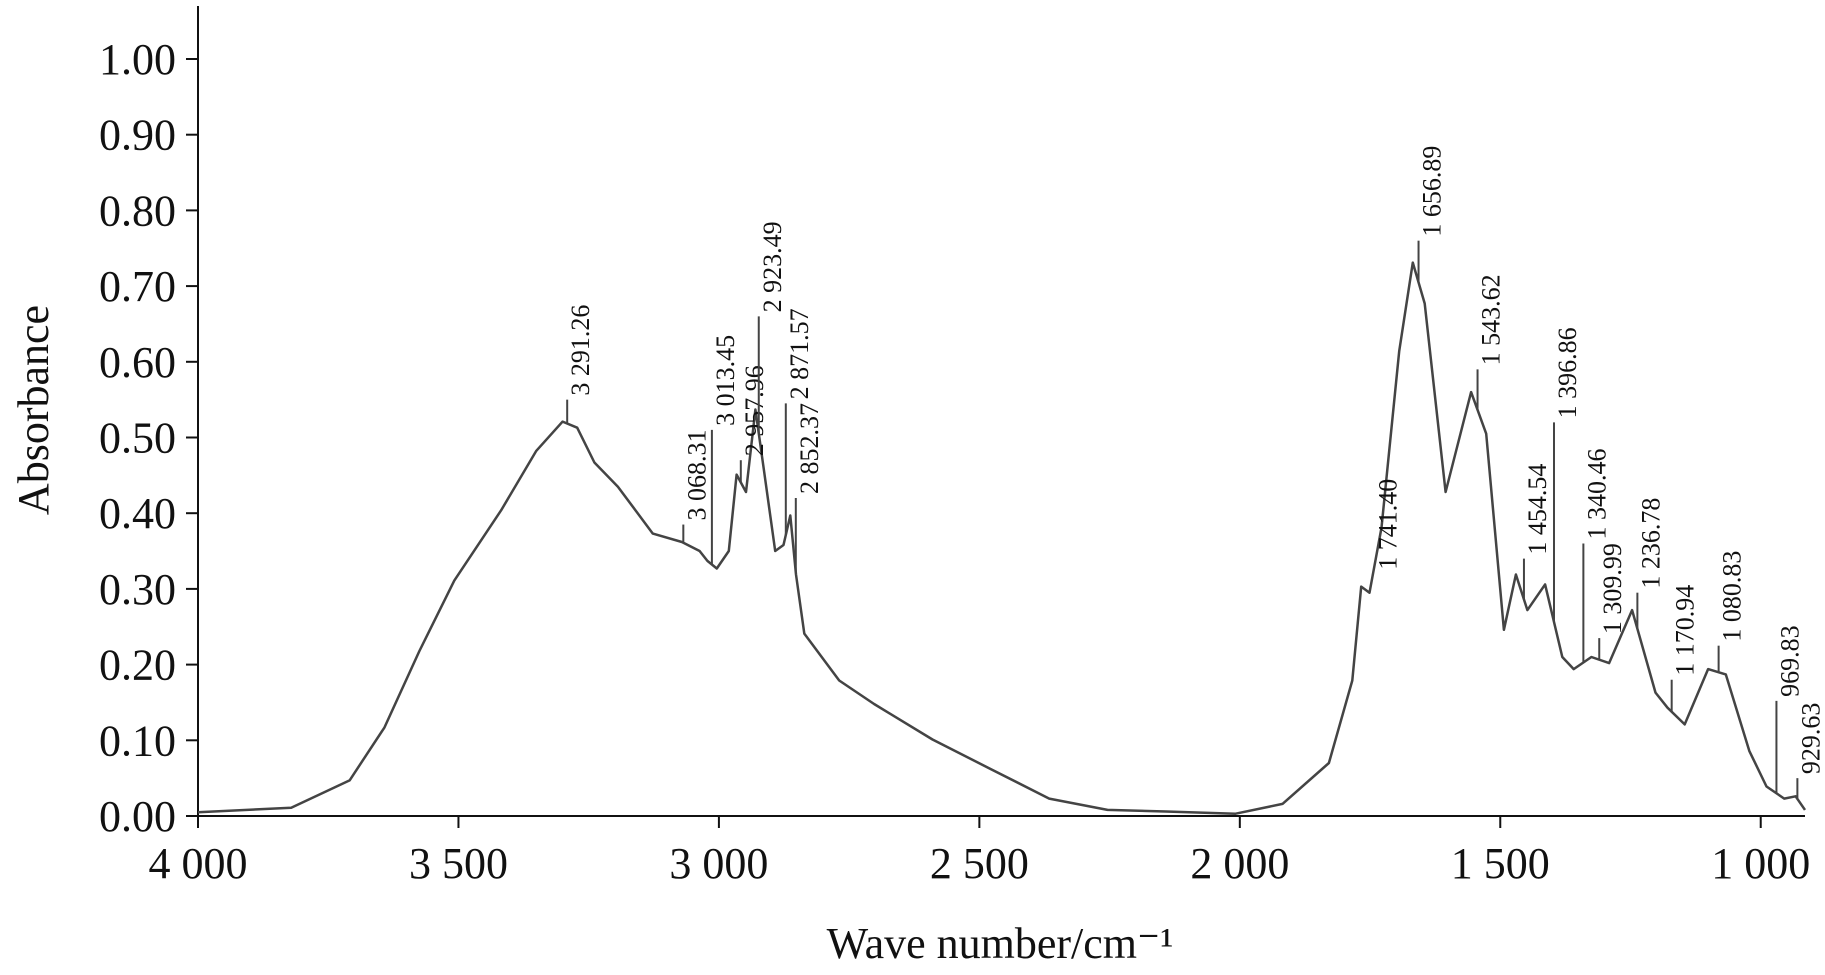  Describe the element at coordinates (458, 863) in the screenshot. I see `x-tick-label: 3 500` at that location.